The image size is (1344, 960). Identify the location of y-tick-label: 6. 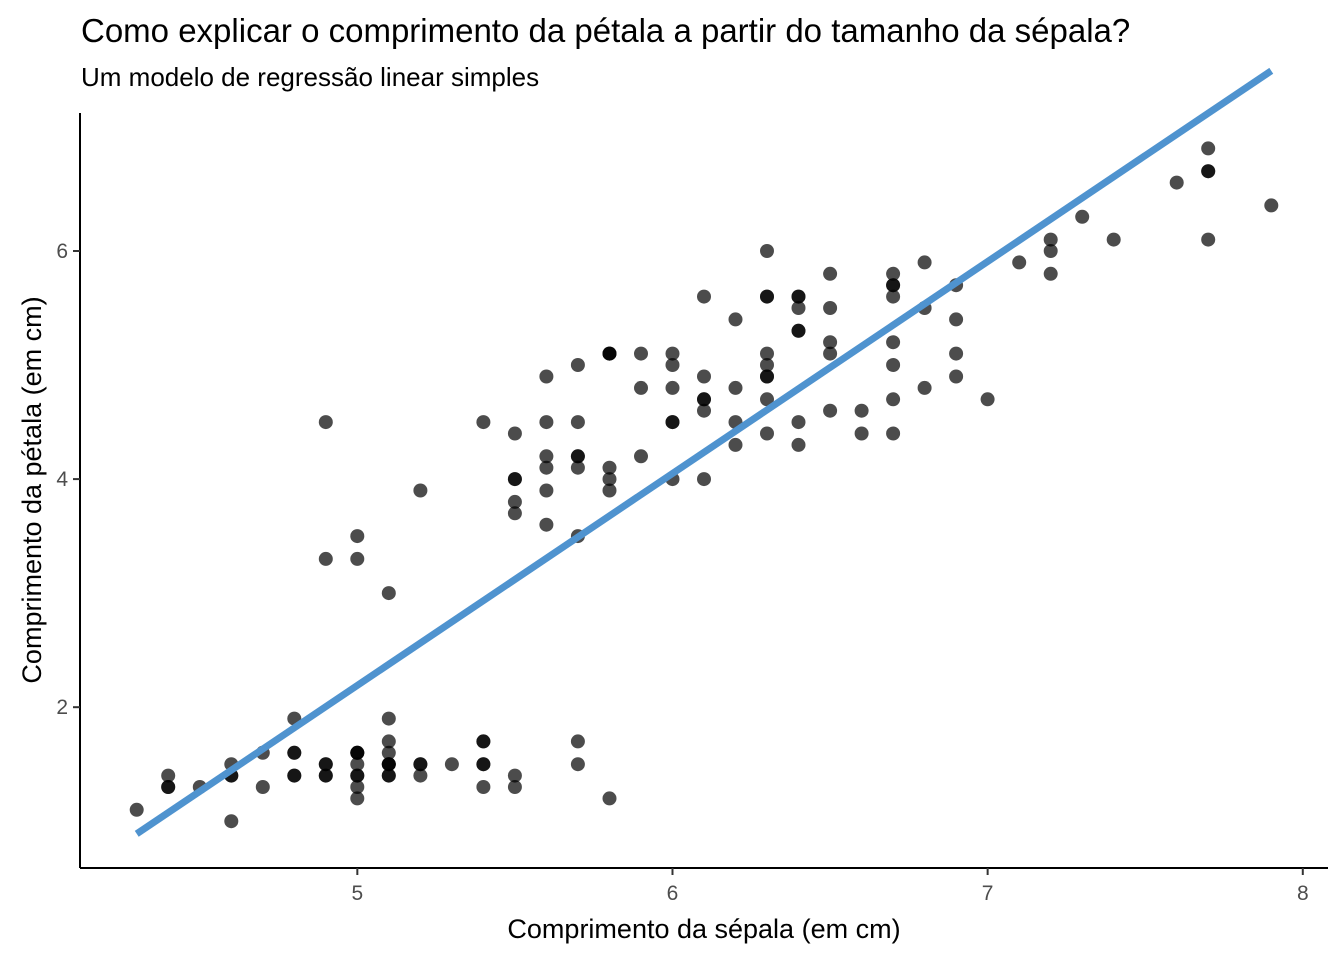
(62, 251).